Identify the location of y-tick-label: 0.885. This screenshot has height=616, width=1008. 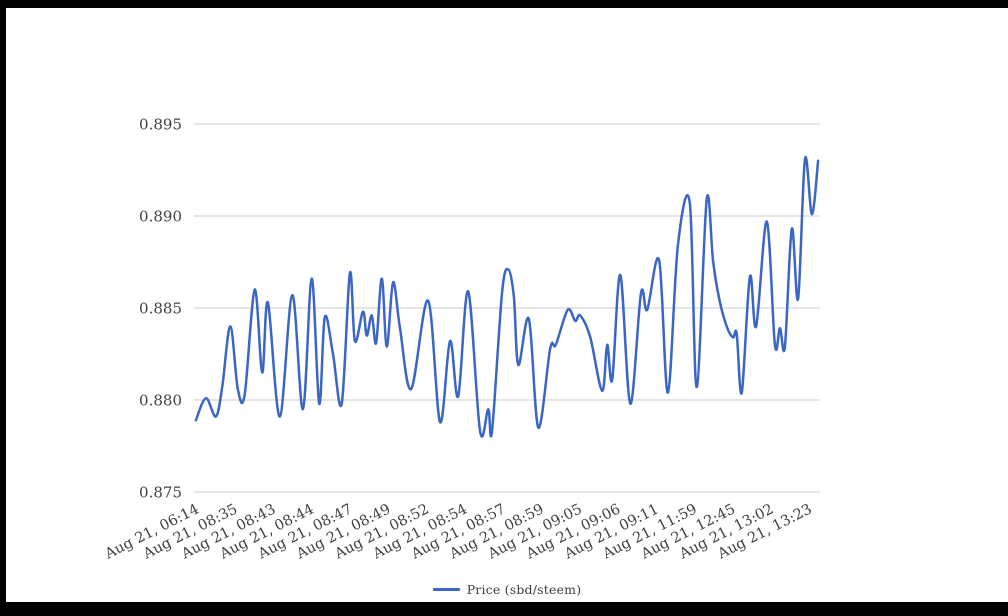
(160, 309).